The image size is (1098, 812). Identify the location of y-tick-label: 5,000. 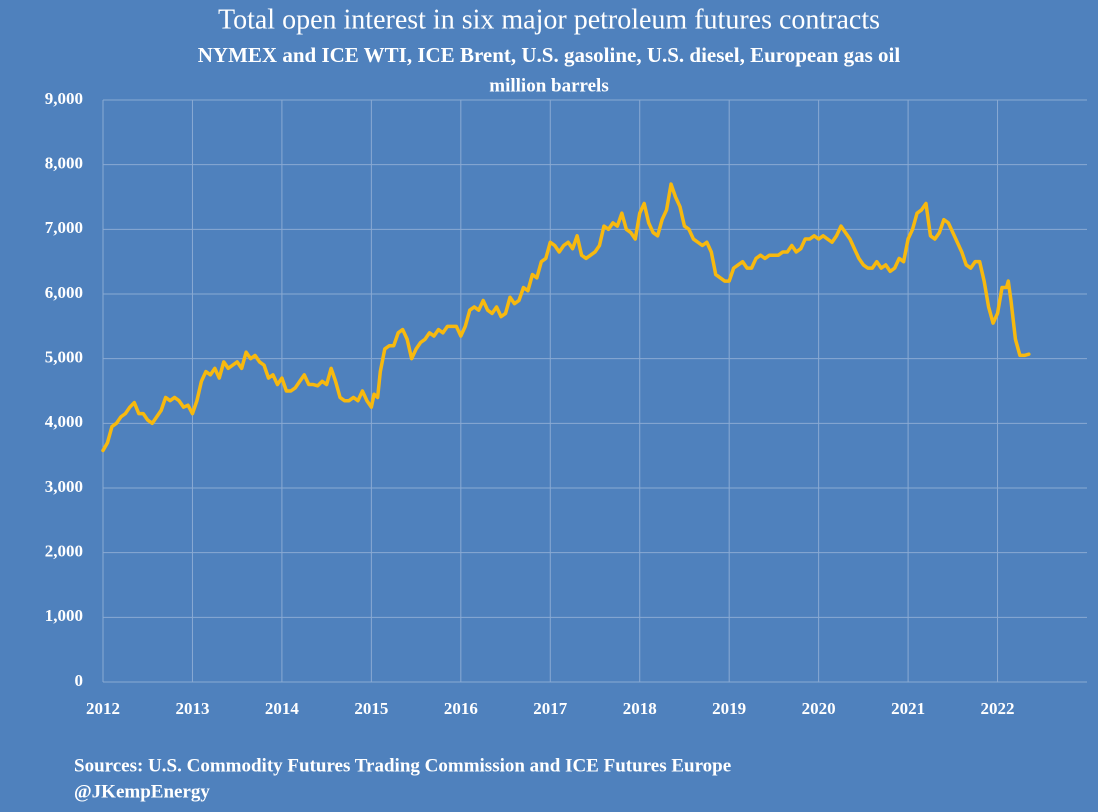
(64, 357).